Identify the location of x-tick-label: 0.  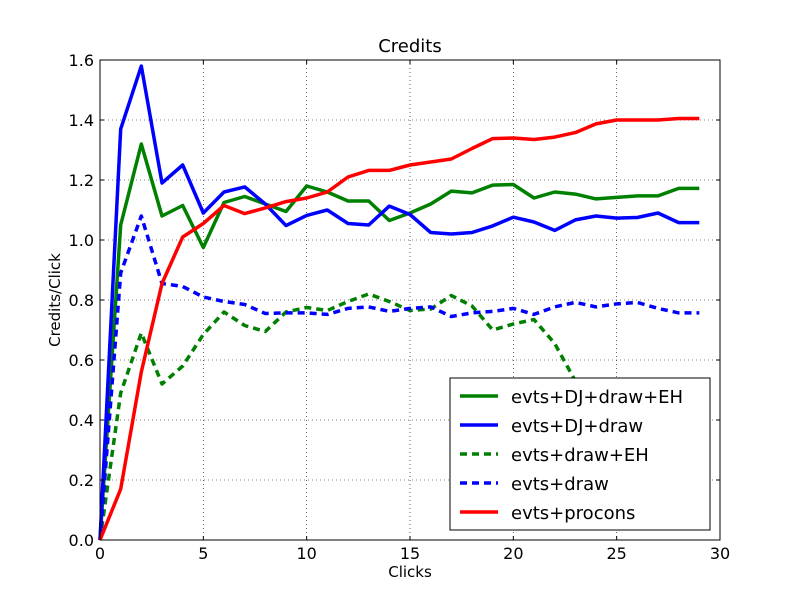
(100, 553).